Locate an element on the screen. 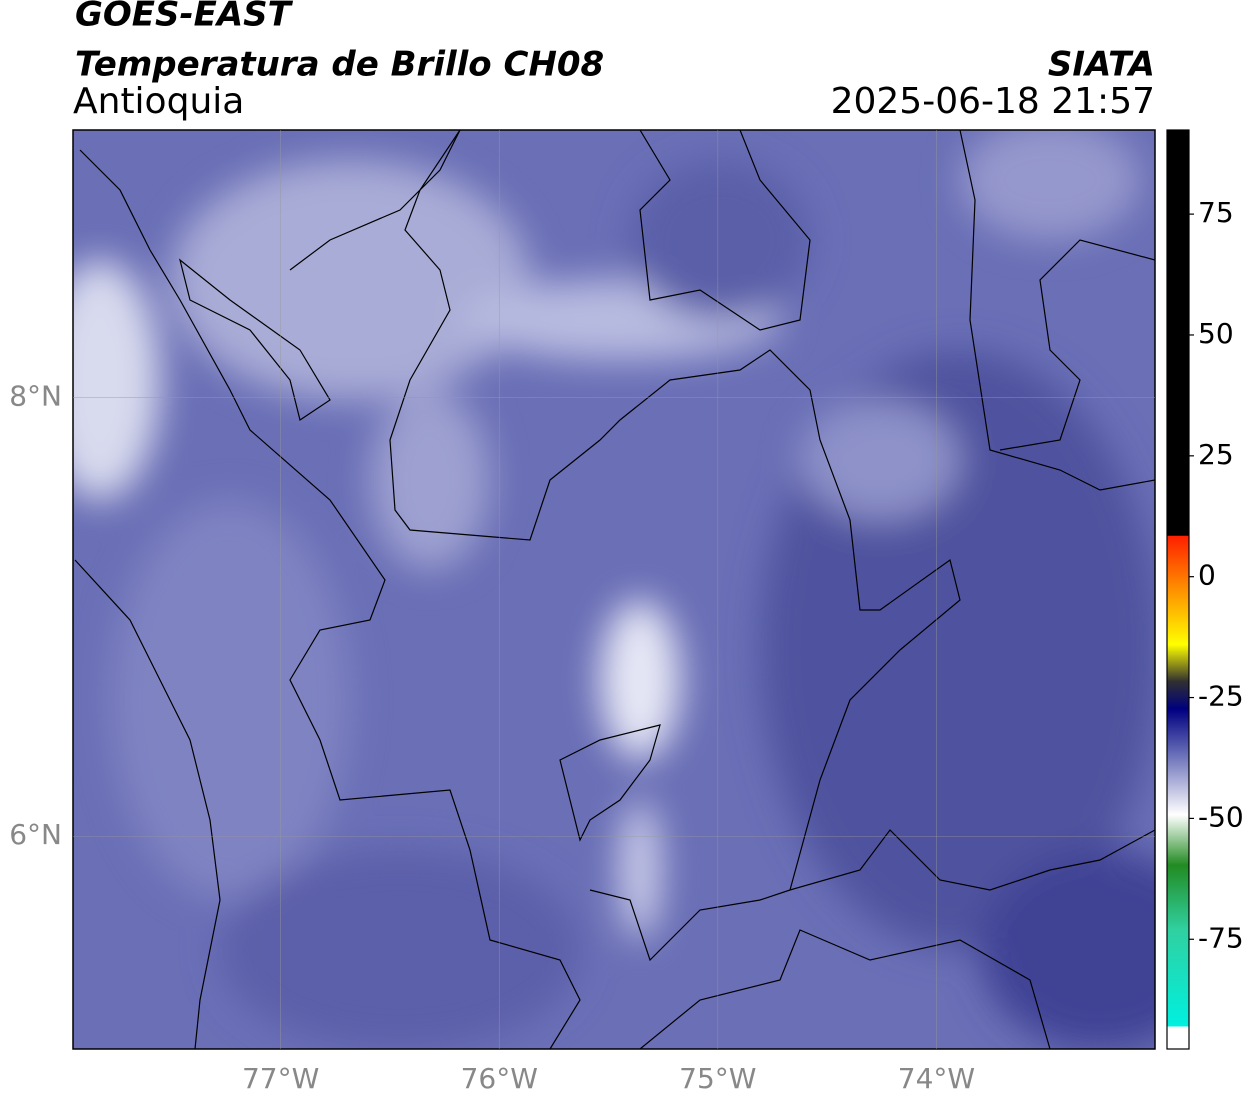 This screenshot has width=1252, height=1103. agency: SIATA is located at coordinates (1101, 65).